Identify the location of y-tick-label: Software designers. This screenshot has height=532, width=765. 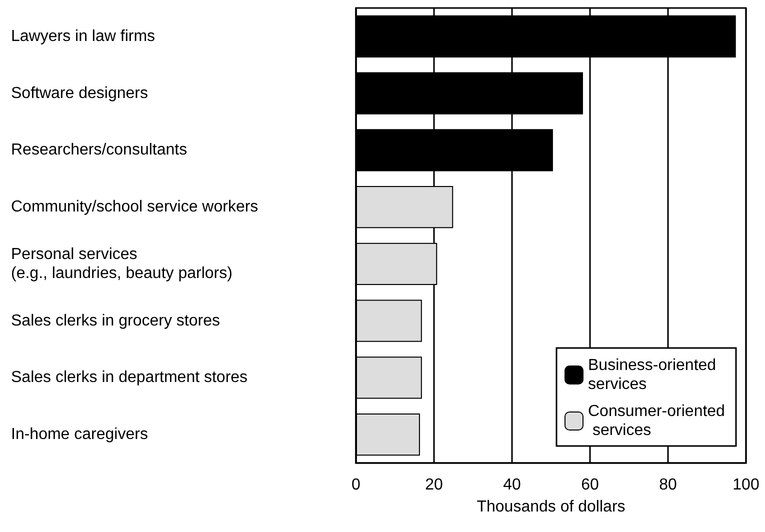
(79, 93).